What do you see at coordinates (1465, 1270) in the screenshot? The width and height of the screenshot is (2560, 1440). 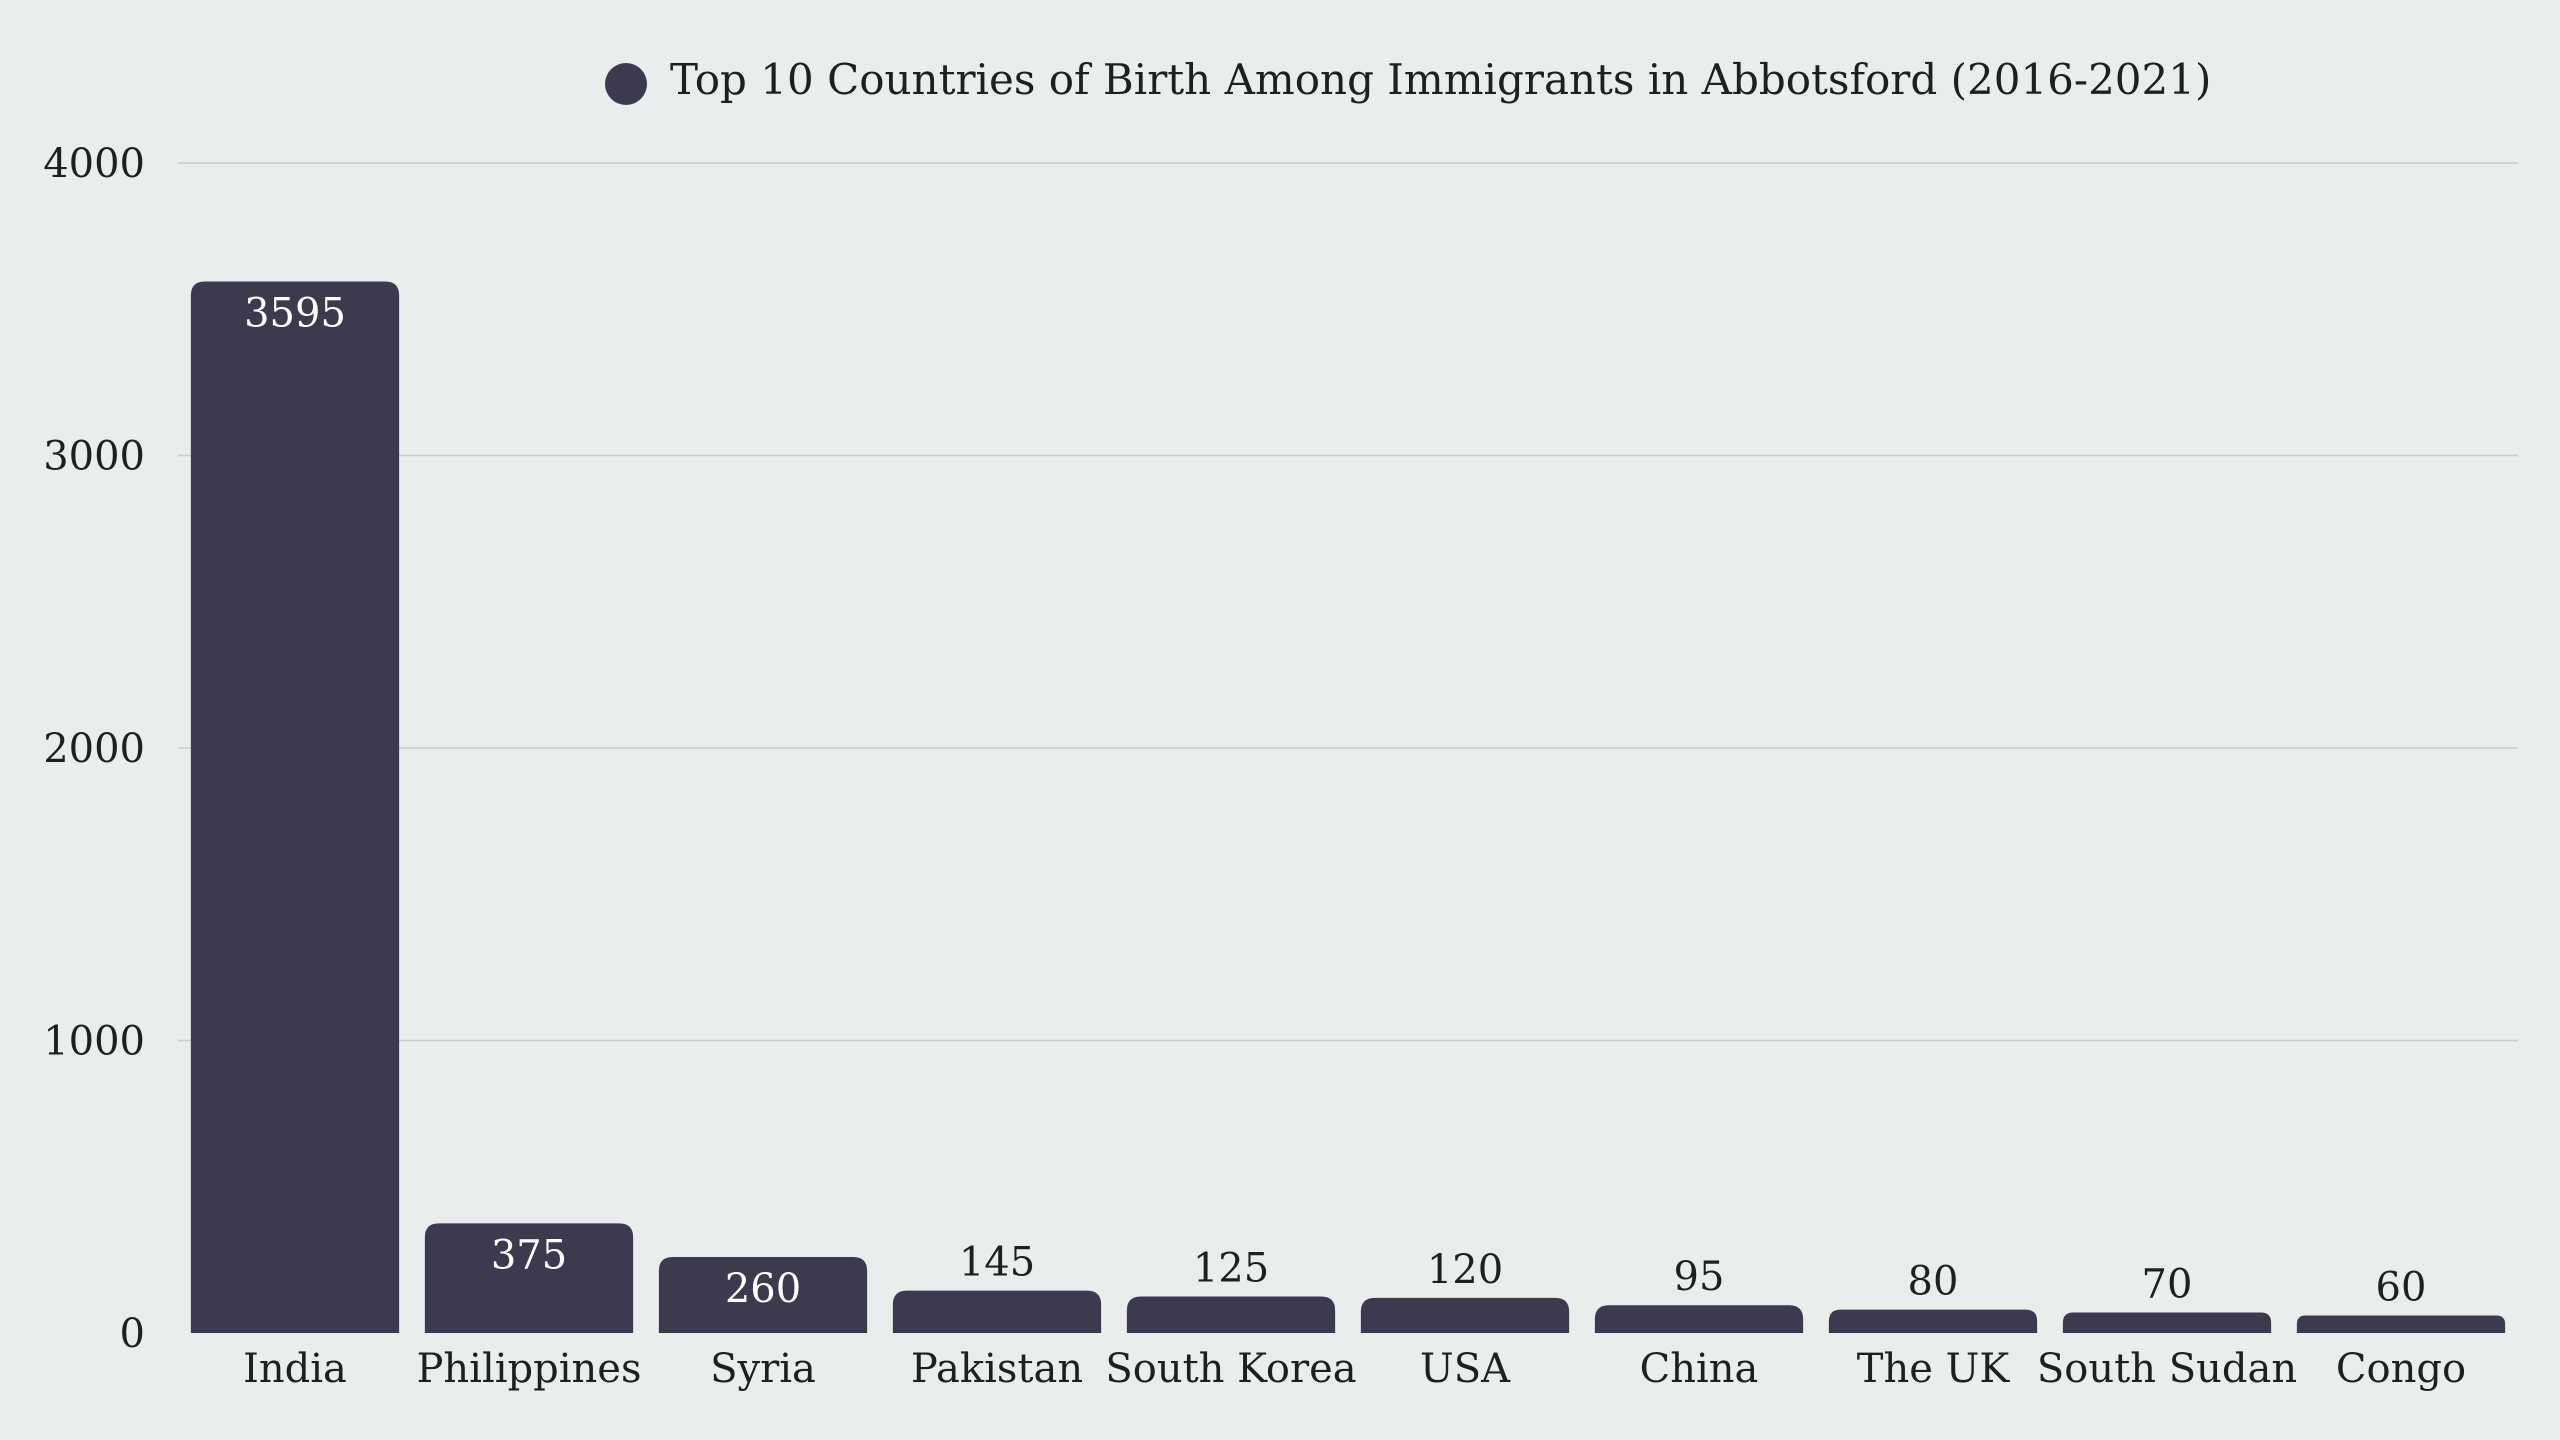 I see `data-label: 120` at bounding box center [1465, 1270].